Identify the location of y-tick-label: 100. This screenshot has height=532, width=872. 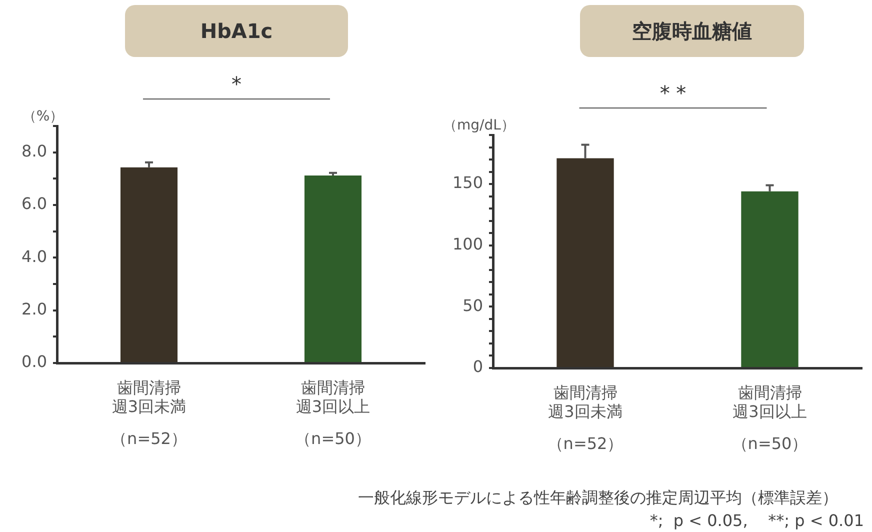
(467, 244).